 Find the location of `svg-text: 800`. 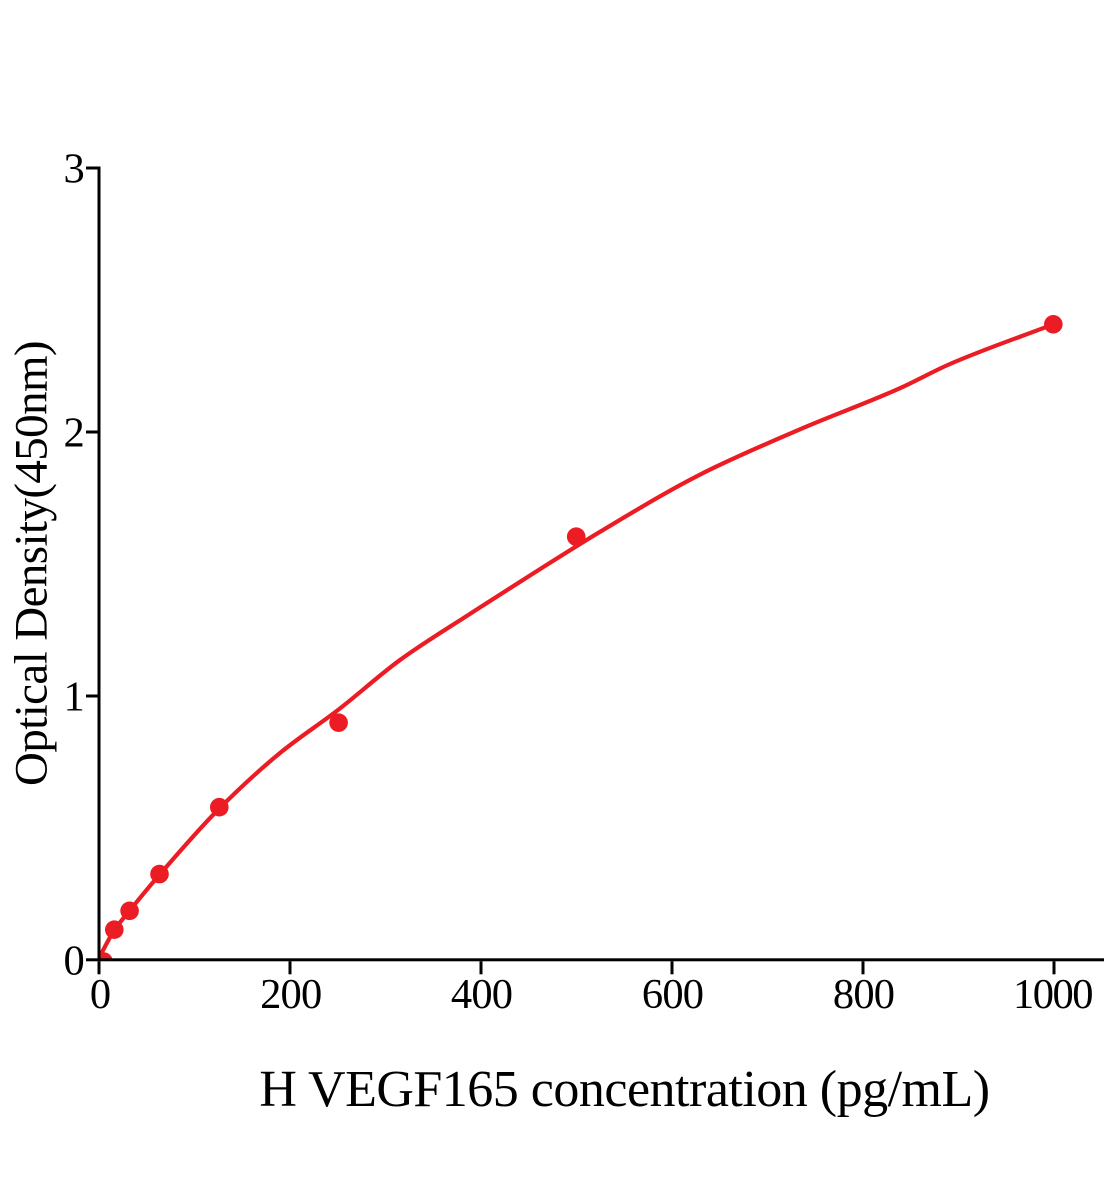

svg-text: 800 is located at coordinates (863, 994).